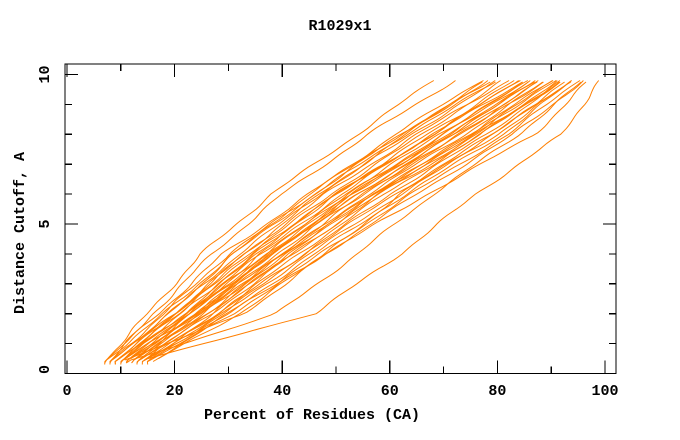  What do you see at coordinates (175, 391) in the screenshot?
I see `x-tick-label: 20` at bounding box center [175, 391].